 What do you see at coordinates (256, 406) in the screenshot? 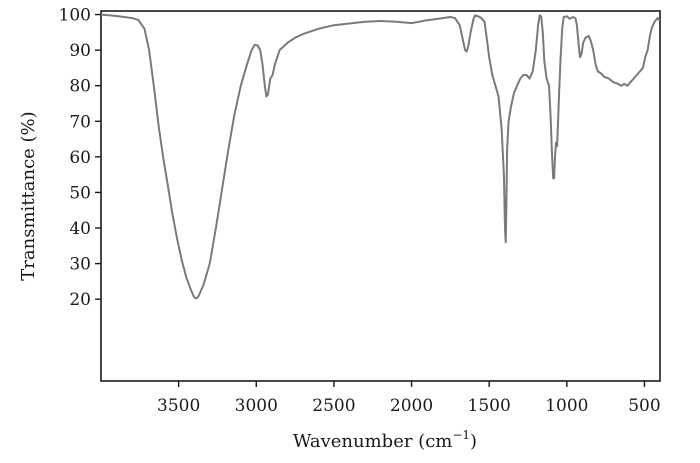
I see `x-tick-label: 3000` at bounding box center [256, 406].